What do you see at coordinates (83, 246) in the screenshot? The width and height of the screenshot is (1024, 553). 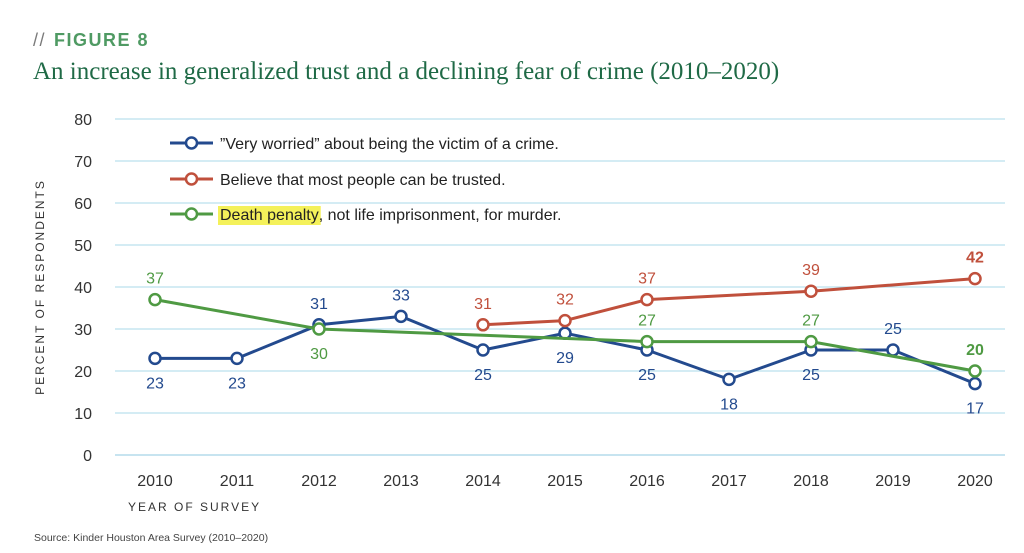 I see `y-tick-label: 50` at bounding box center [83, 246].